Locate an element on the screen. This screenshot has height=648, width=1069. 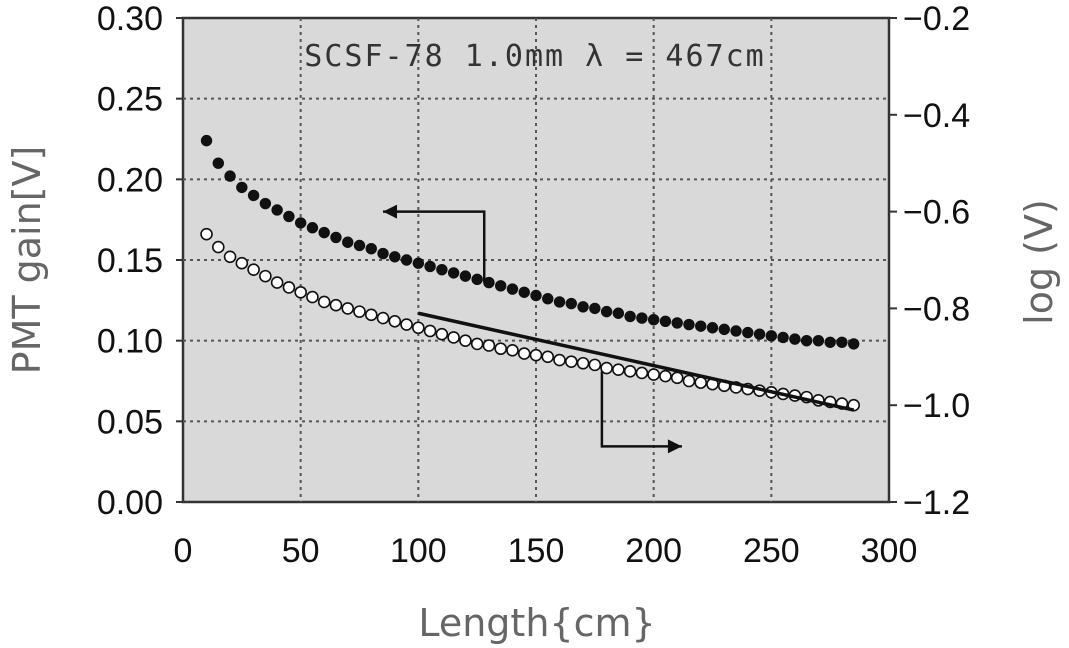
y-right-tick-label: −0.4 is located at coordinates (936, 116).